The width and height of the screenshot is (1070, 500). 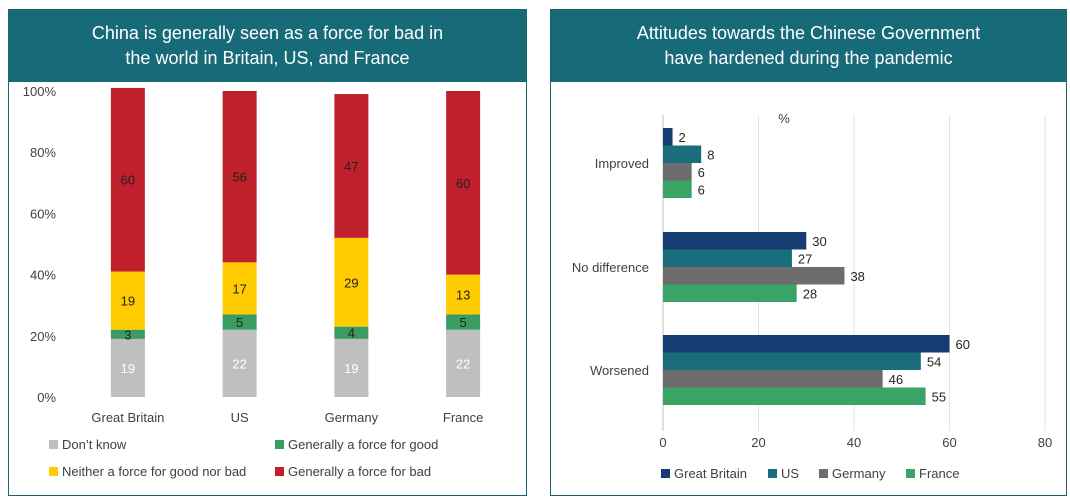 What do you see at coordinates (896, 379) in the screenshot?
I see `data-label: 46` at bounding box center [896, 379].